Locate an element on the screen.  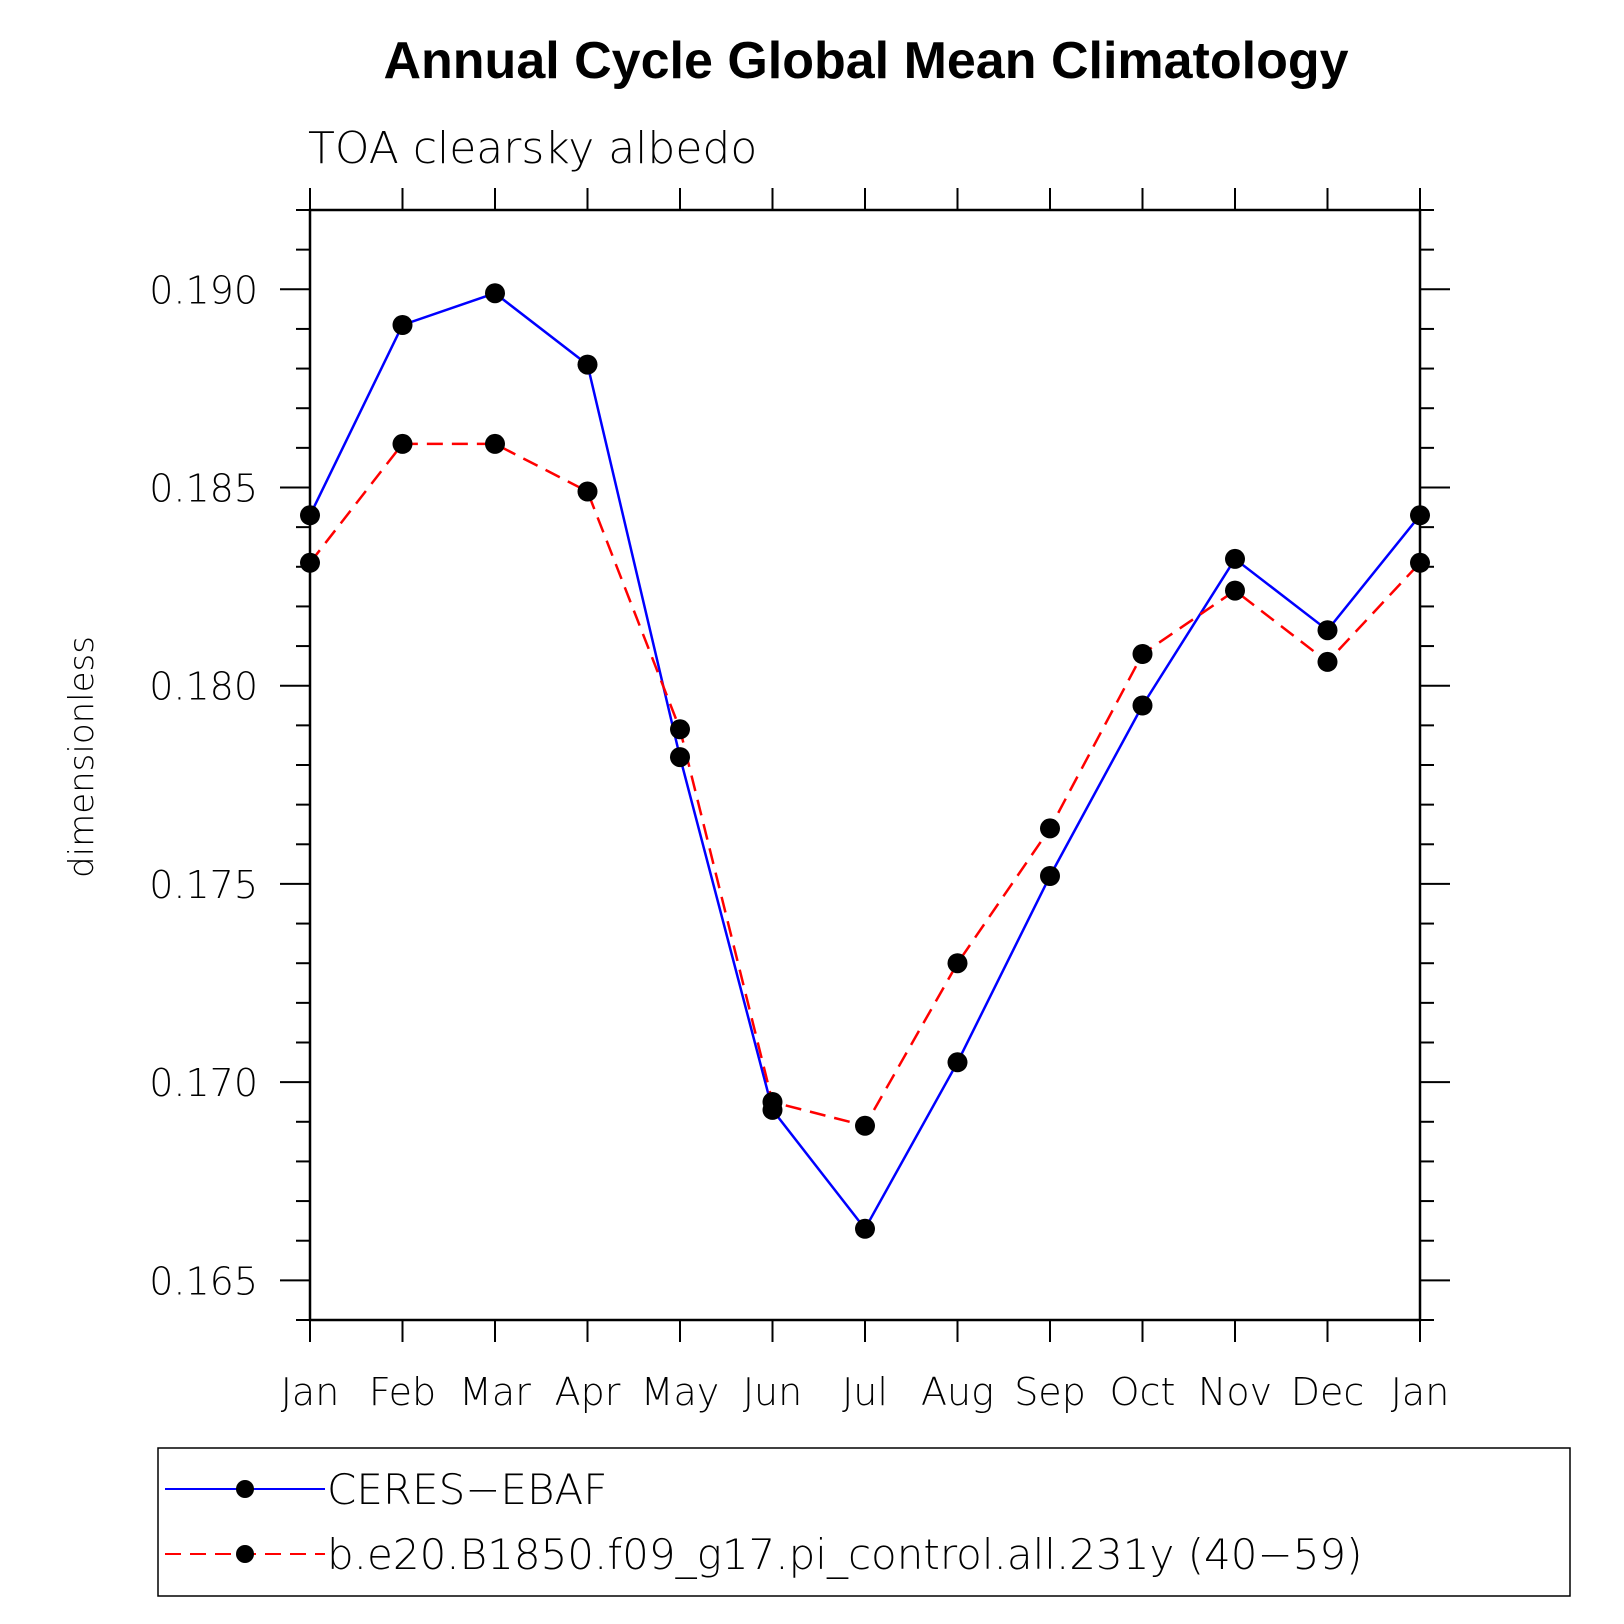
y-tick-label: 0.185 is located at coordinates (203, 489).